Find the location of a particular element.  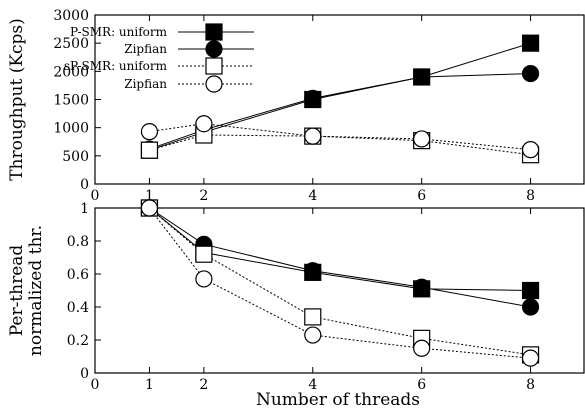

y-axis-title: Throughput (Kcps) is located at coordinates (17, 99).